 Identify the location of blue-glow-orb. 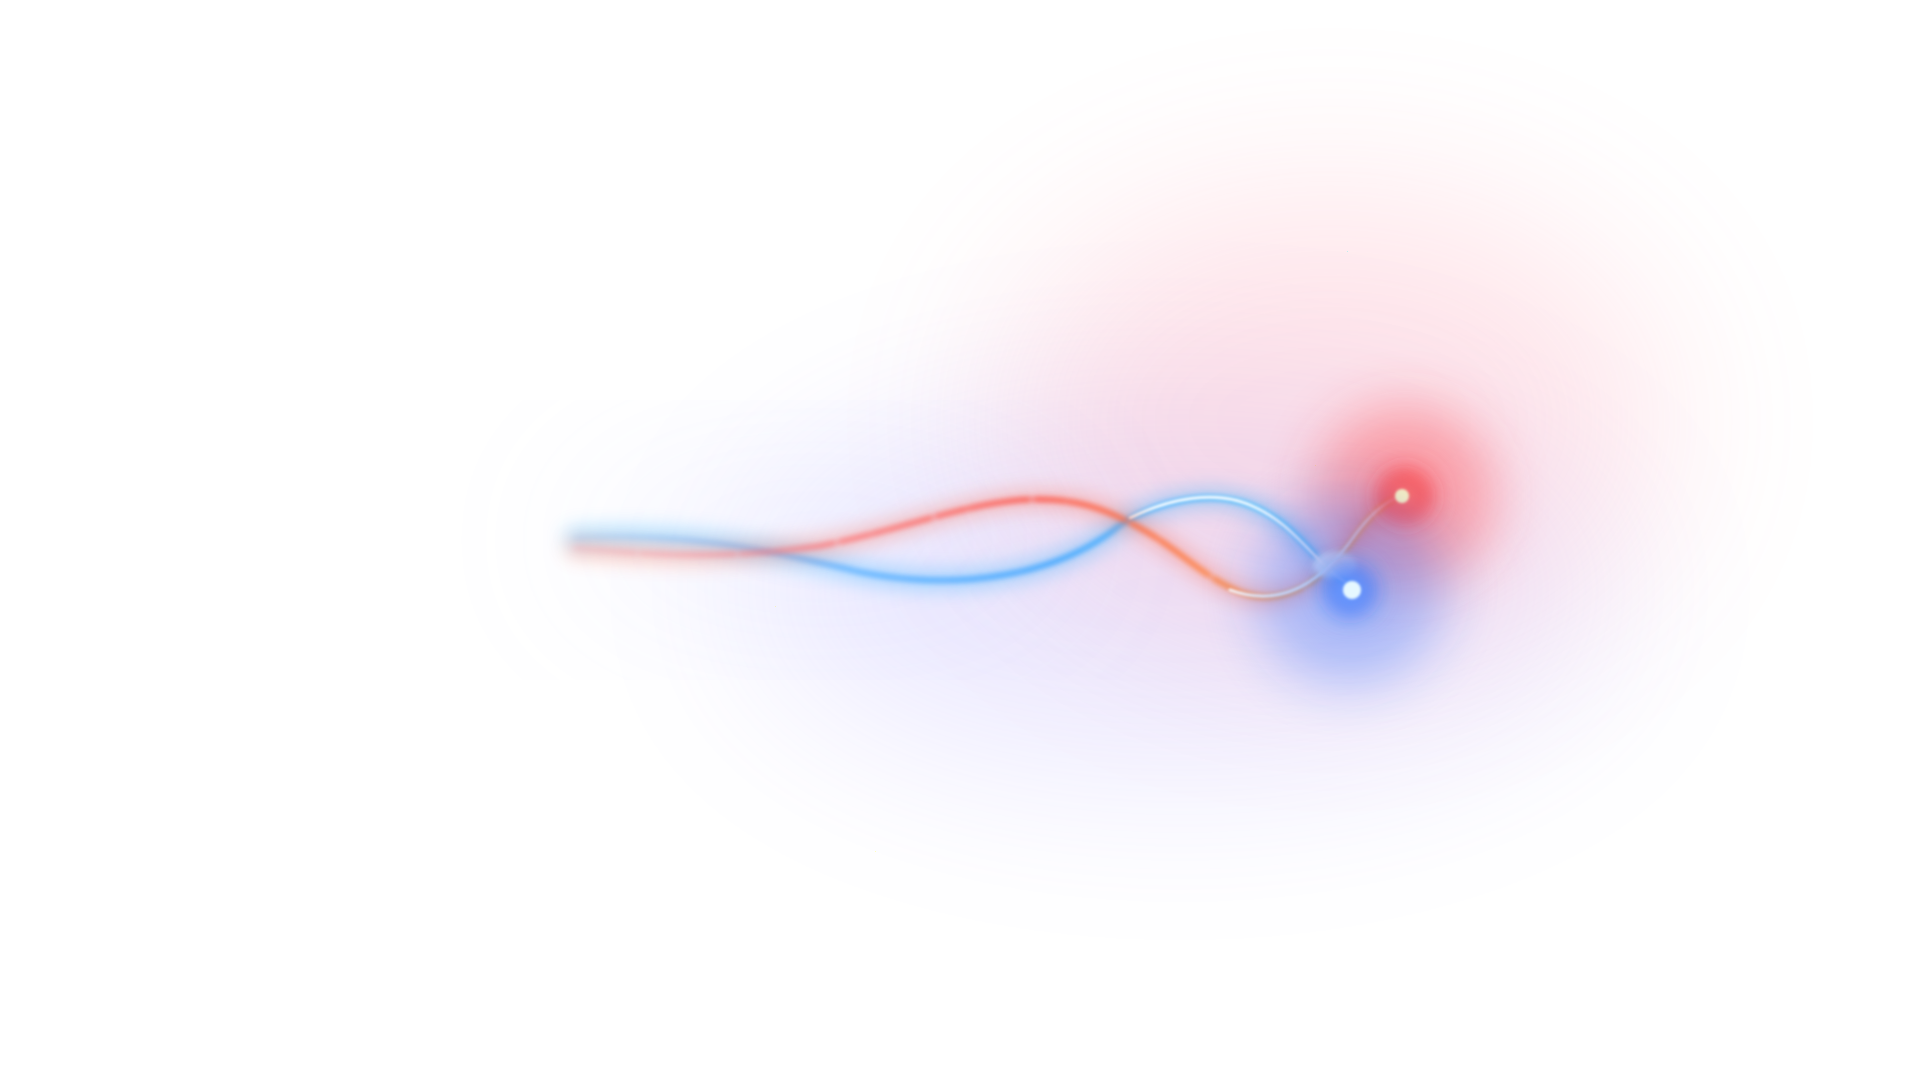
(1350, 590).